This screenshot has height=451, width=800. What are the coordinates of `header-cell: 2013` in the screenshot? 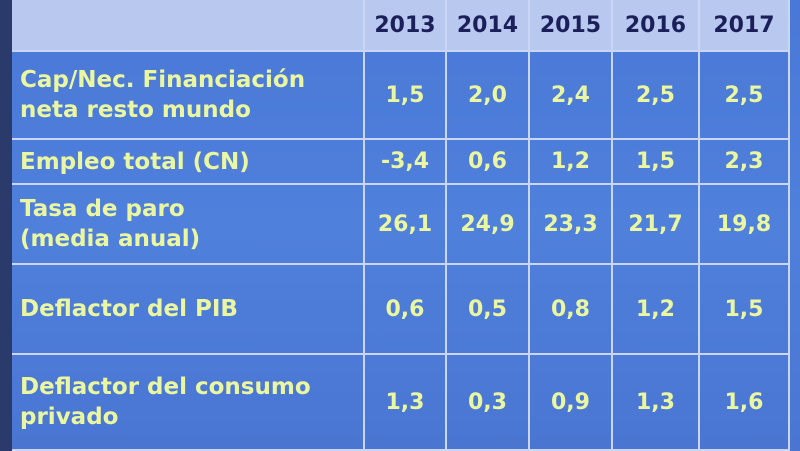 It's located at (406, 26).